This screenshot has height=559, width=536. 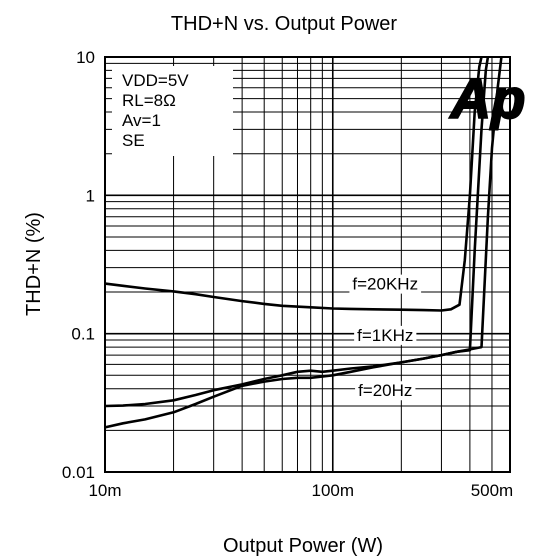 I want to click on condition-text: Av=1, so click(x=141, y=120).